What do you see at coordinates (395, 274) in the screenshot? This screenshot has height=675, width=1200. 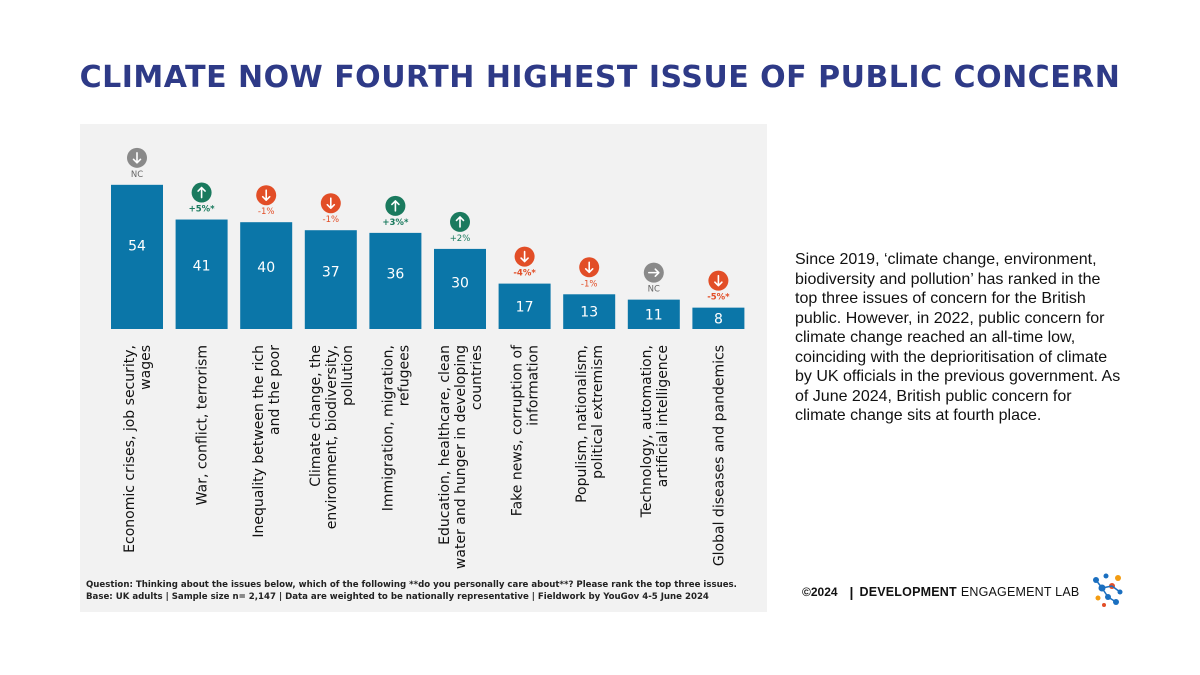 I see `bar-value-label: 36` at bounding box center [395, 274].